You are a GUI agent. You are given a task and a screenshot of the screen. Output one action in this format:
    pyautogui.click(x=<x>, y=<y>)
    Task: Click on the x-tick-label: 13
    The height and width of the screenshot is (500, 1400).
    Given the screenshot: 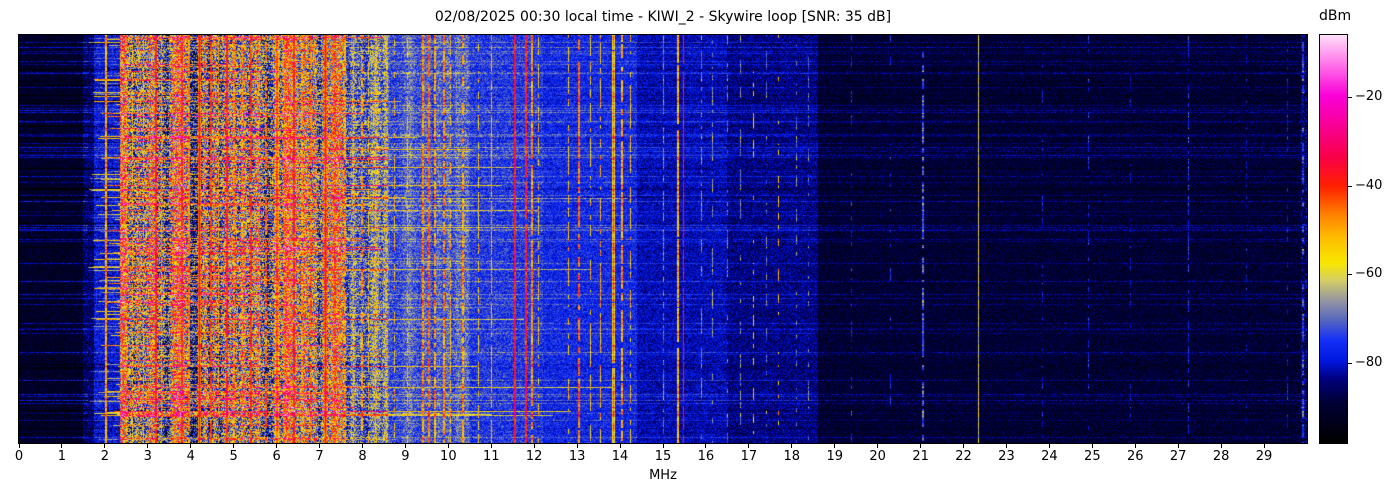 What is the action you would take?
    pyautogui.click(x=577, y=456)
    